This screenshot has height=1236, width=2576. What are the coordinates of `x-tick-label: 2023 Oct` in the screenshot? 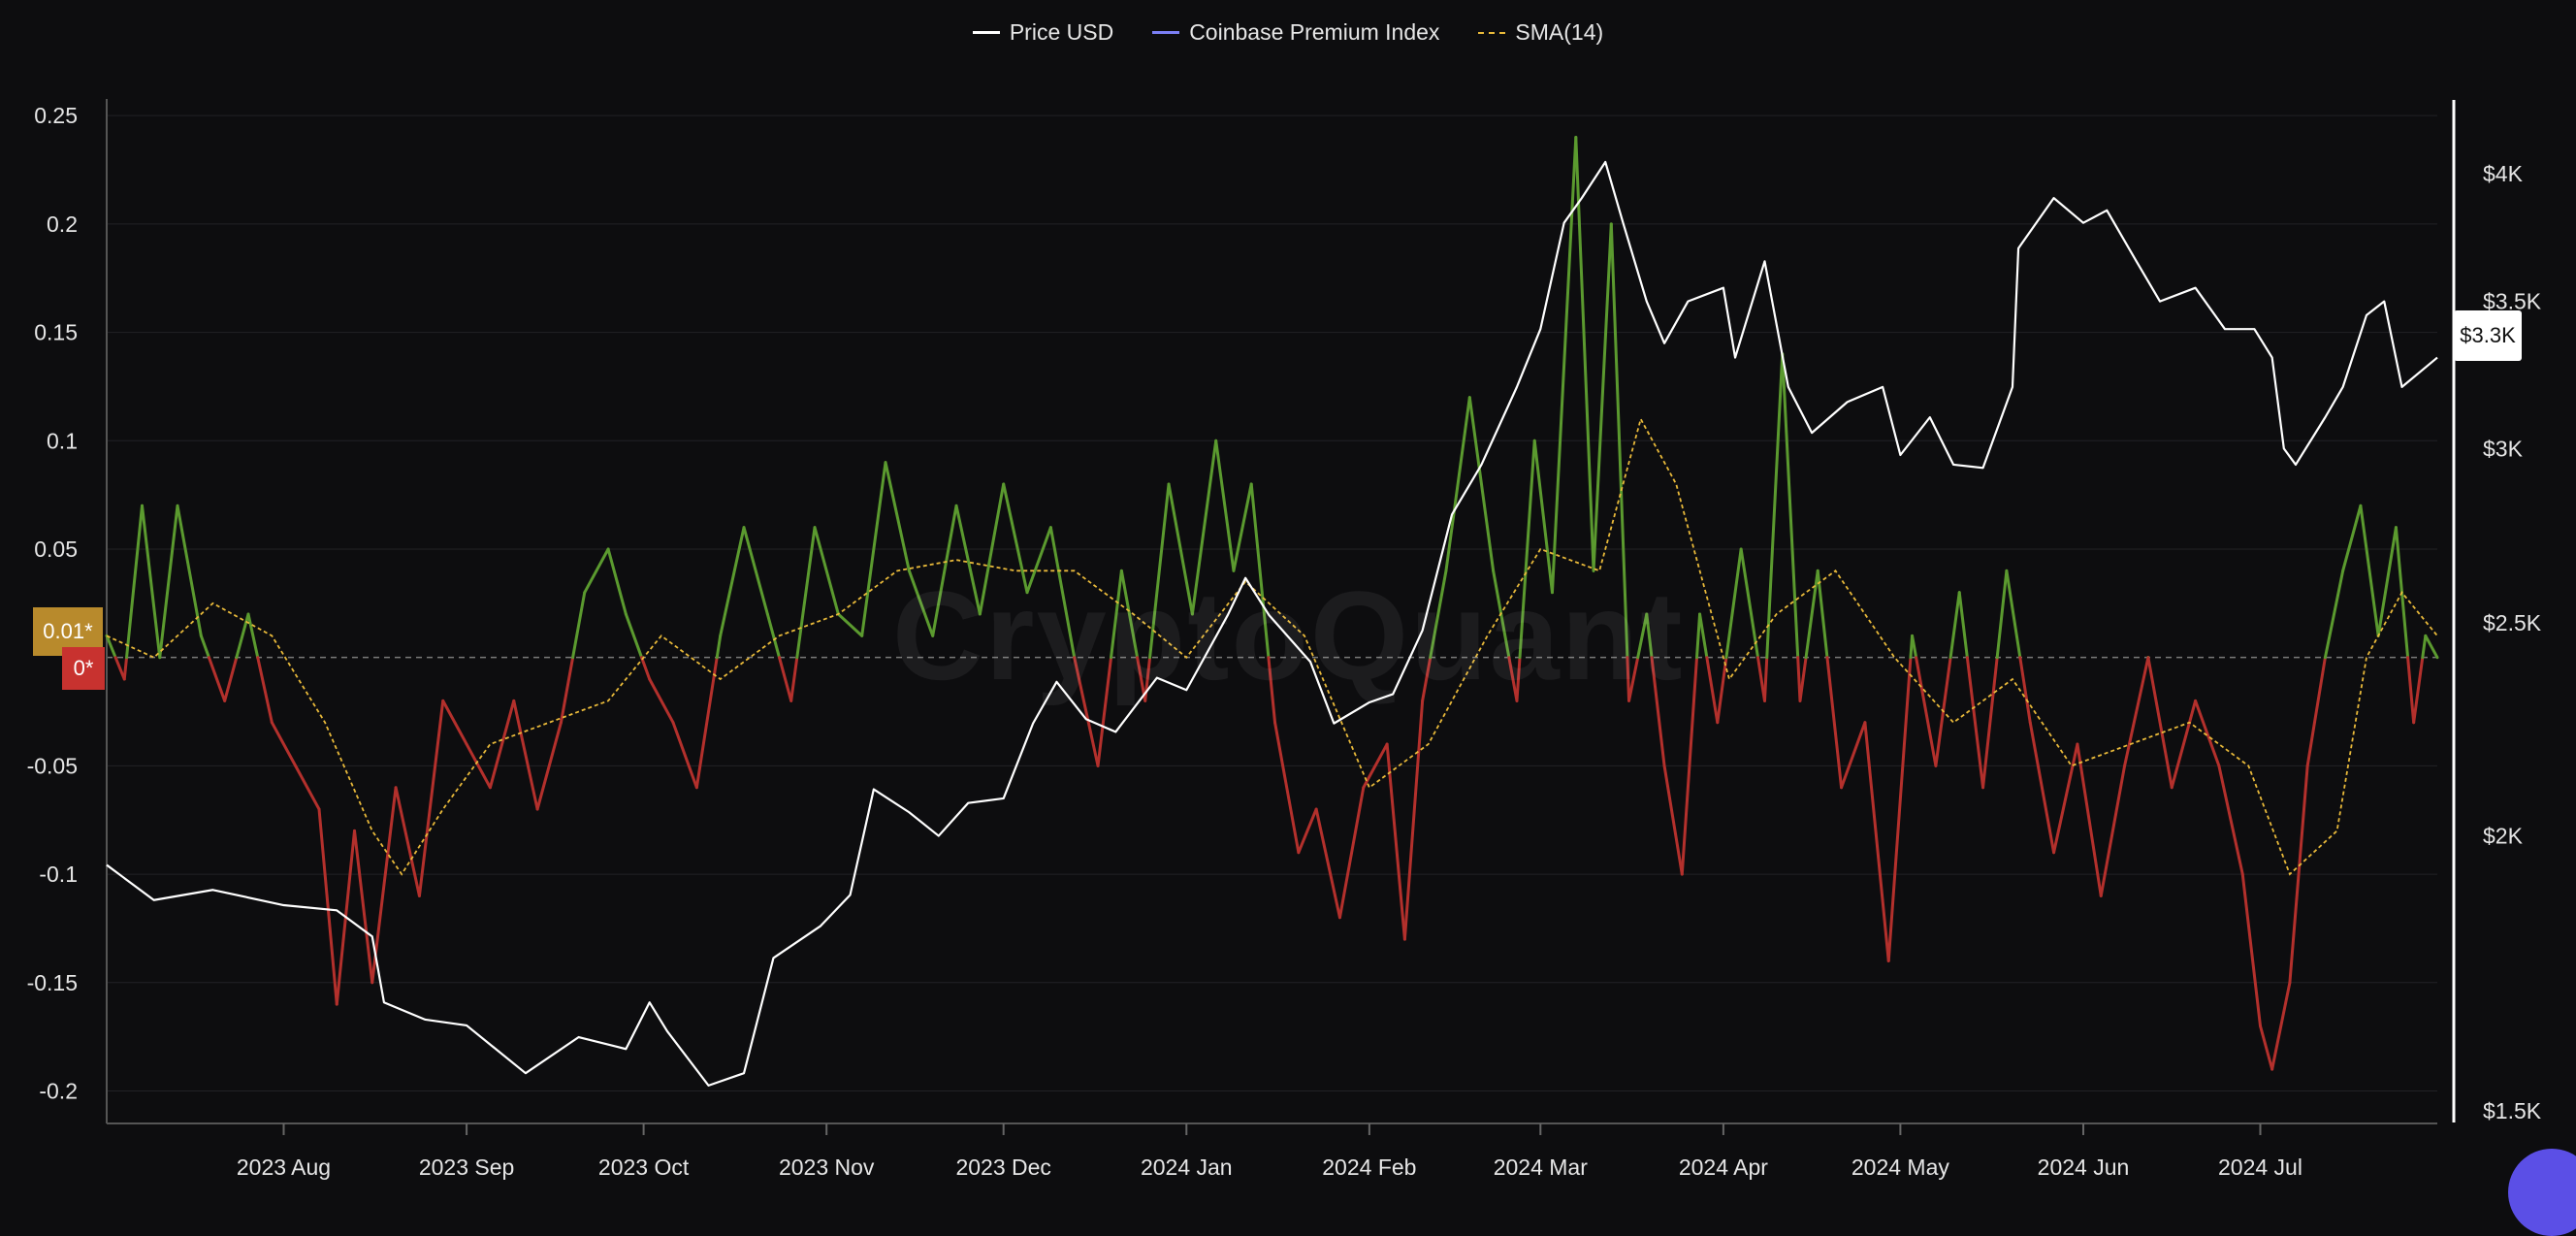 It's located at (644, 1167).